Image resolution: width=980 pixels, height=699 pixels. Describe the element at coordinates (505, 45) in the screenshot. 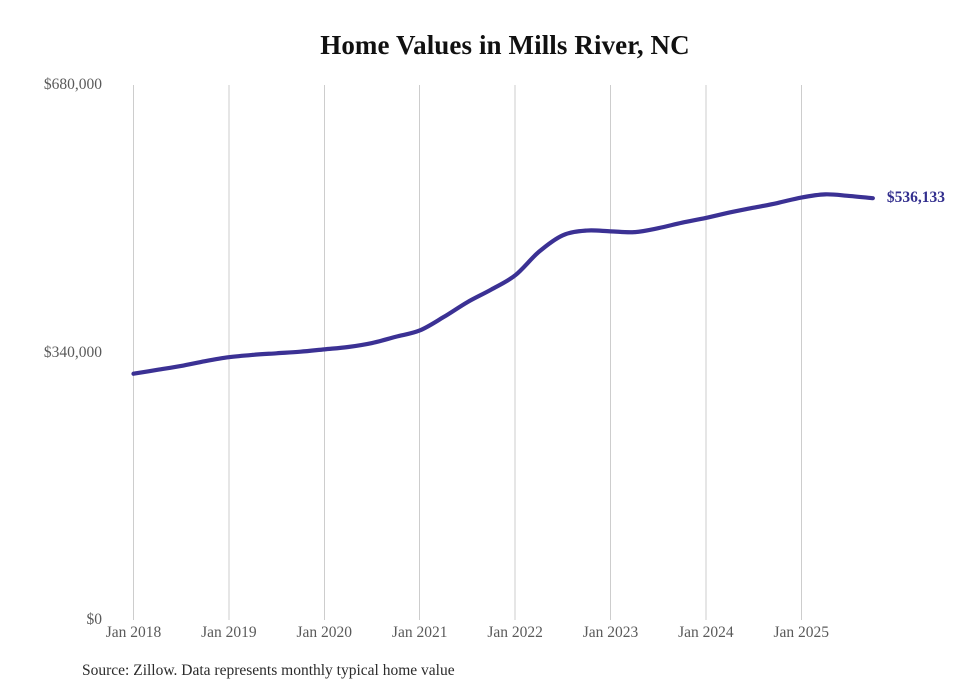

I see `chart-title: Home Values in Mills River, NC` at that location.